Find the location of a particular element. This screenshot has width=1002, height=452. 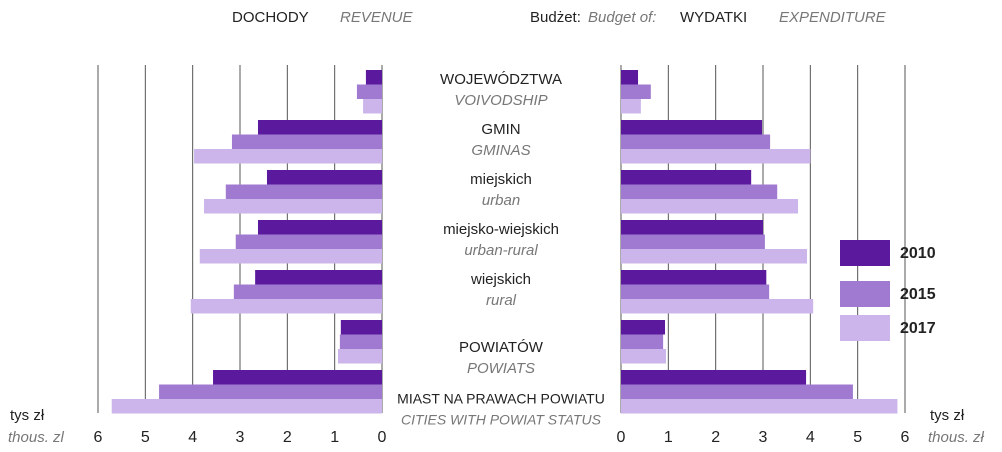

category-label: MIAST NA PRAWACH POWIATU is located at coordinates (501, 399).